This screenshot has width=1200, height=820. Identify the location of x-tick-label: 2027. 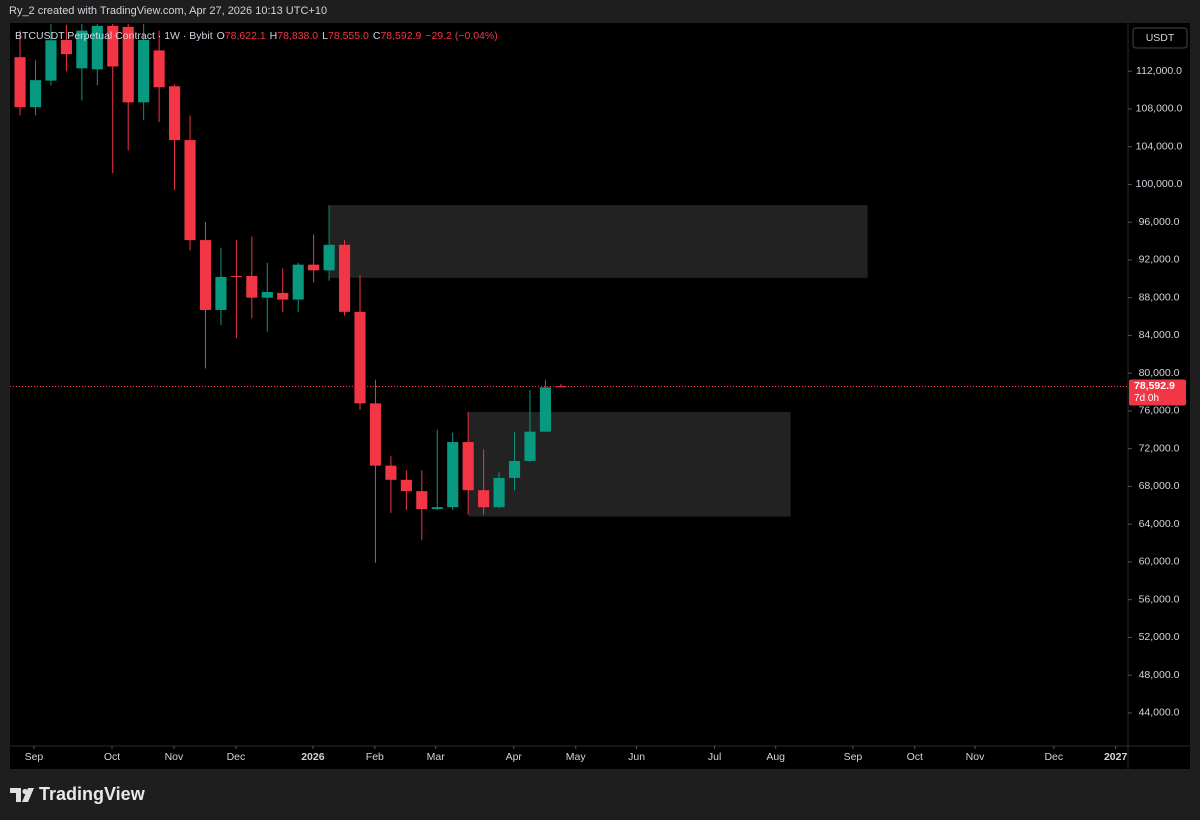
(1116, 757).